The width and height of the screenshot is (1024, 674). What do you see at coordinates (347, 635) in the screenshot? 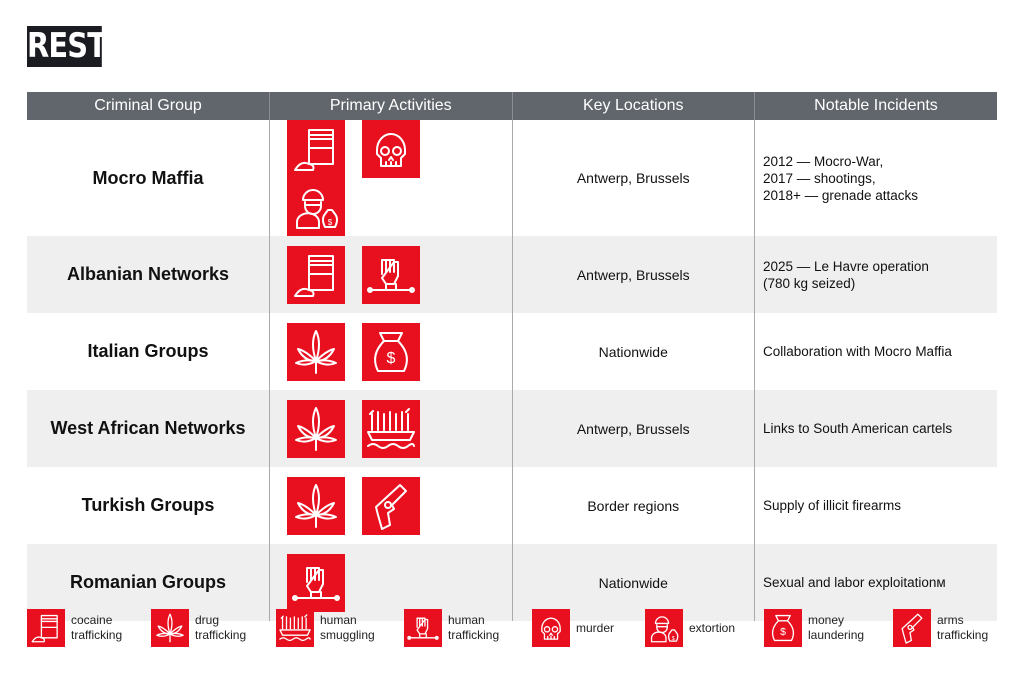
I see `legend-label: smuggling` at bounding box center [347, 635].